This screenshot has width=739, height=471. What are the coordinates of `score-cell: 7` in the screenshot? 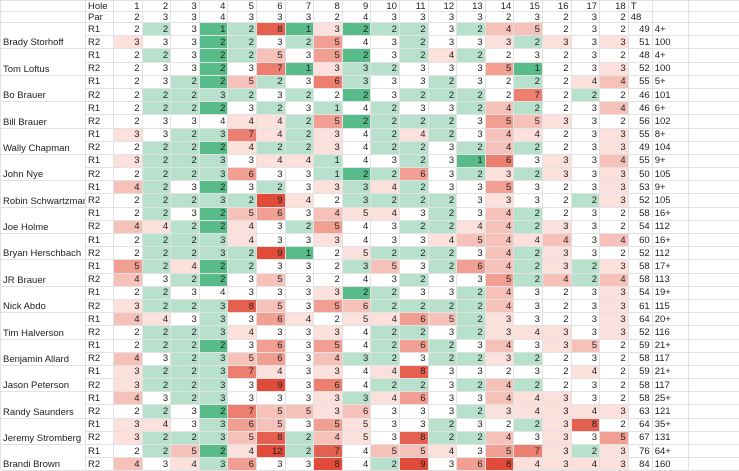 It's located at (242, 411).